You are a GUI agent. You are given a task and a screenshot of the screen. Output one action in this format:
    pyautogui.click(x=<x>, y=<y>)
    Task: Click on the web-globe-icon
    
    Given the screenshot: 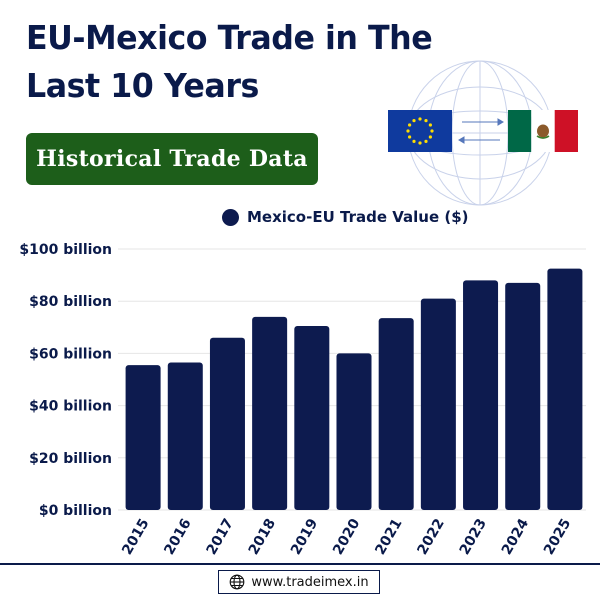 What is the action you would take?
    pyautogui.click(x=237, y=582)
    